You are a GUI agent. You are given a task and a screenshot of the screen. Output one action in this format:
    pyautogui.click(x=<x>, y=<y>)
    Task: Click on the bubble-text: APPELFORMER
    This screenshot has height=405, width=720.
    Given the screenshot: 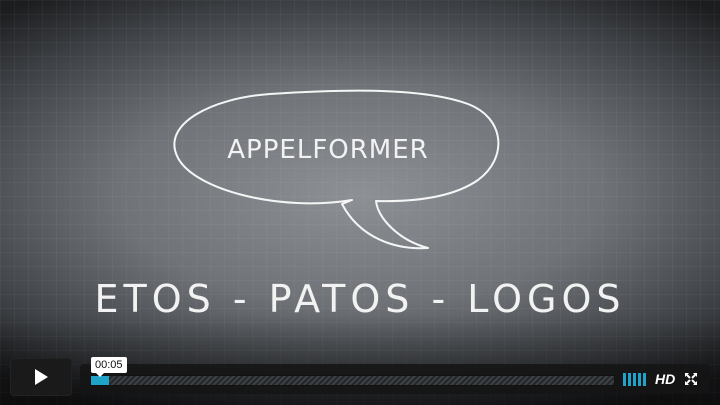 What is the action you would take?
    pyautogui.click(x=327, y=150)
    